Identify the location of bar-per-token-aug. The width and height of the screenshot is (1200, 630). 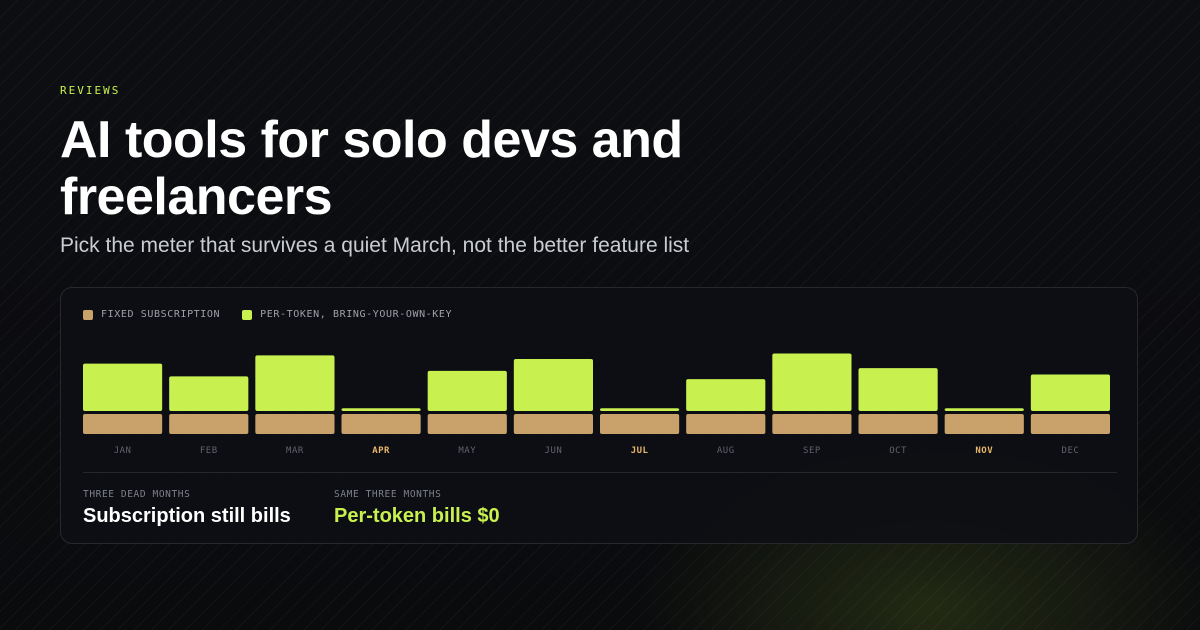
(726, 395).